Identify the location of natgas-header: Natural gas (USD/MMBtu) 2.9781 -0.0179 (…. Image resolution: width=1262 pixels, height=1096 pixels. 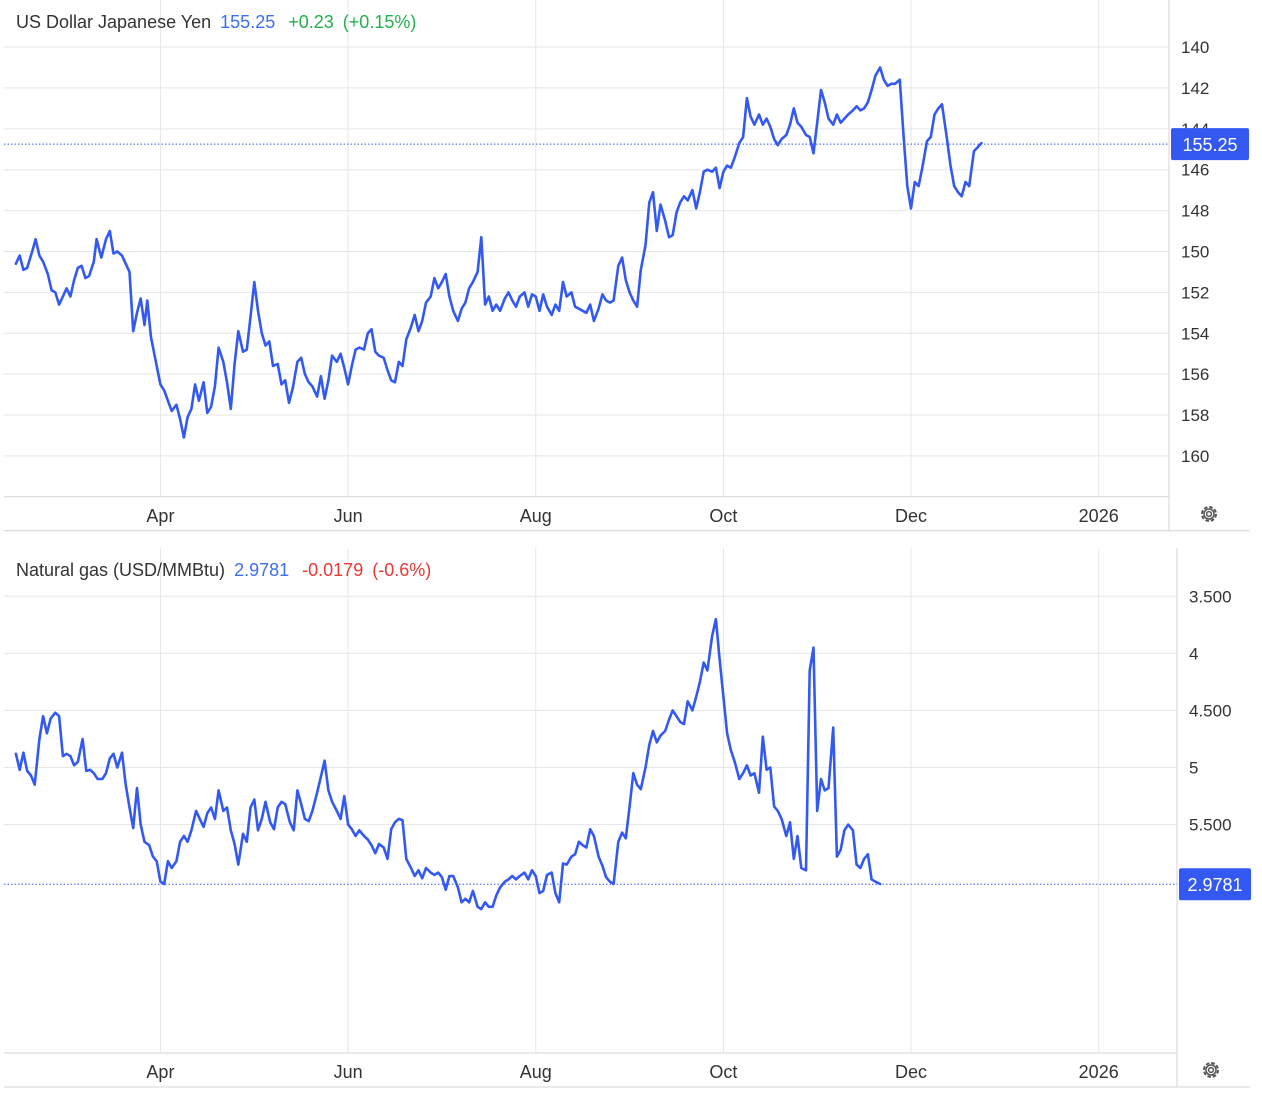
(223, 570).